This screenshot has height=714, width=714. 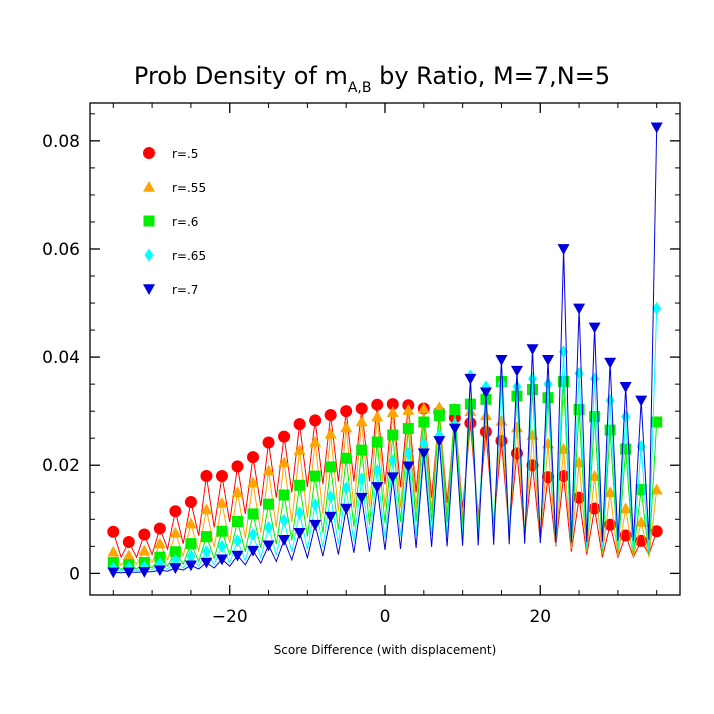 I want to click on x-tick-label: −20, so click(x=230, y=617).